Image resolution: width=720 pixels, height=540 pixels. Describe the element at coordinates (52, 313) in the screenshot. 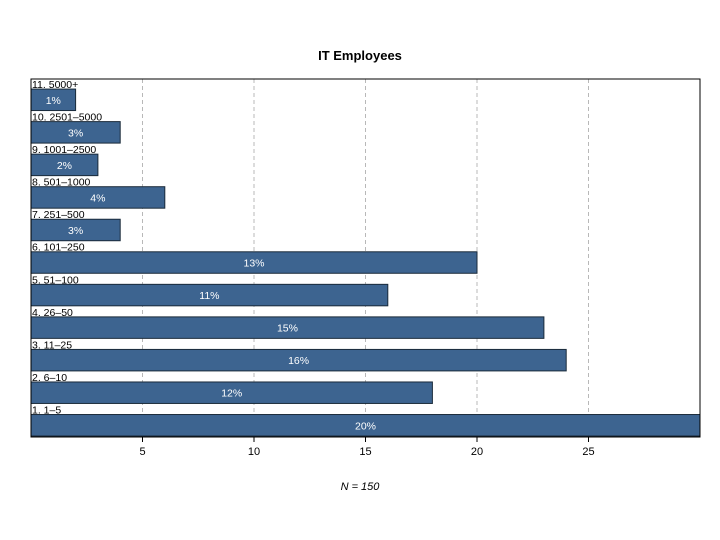

I see `category-label: 4. 26–50` at that location.